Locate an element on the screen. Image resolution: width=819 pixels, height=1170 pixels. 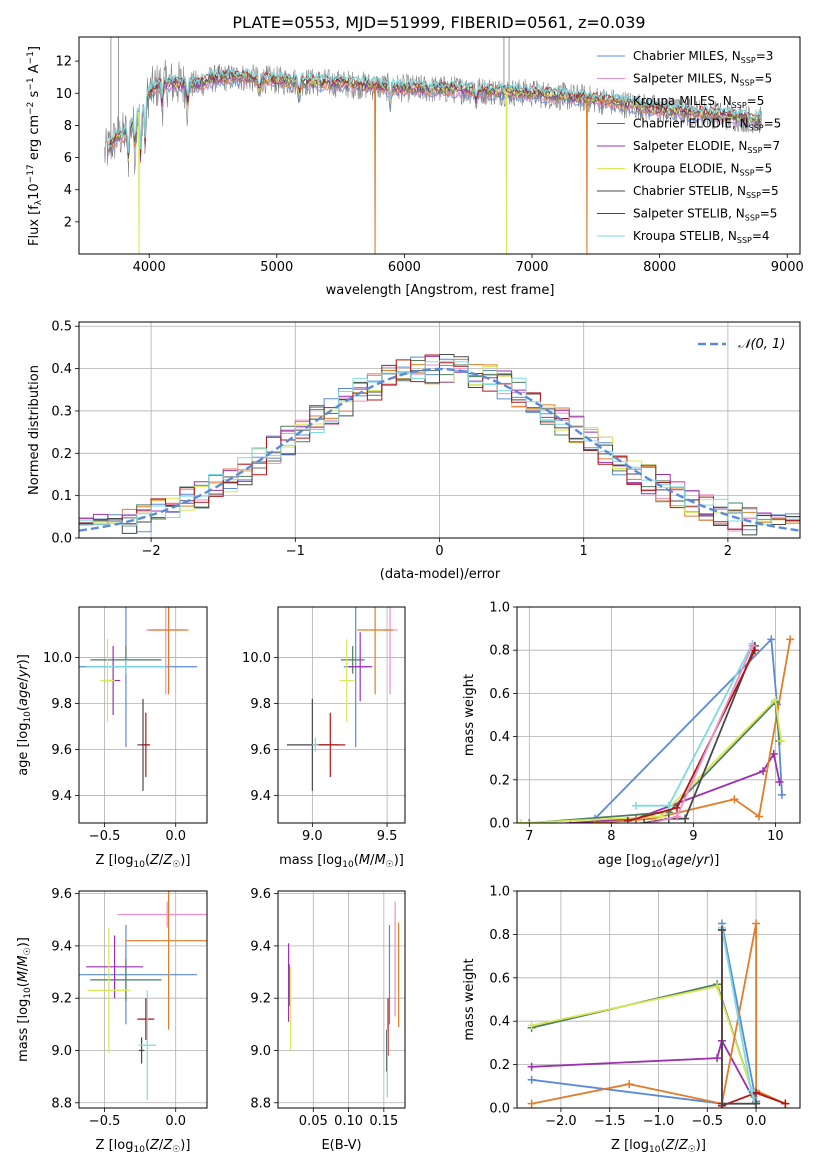
y-axis-label: mass weight is located at coordinates (469, 999).